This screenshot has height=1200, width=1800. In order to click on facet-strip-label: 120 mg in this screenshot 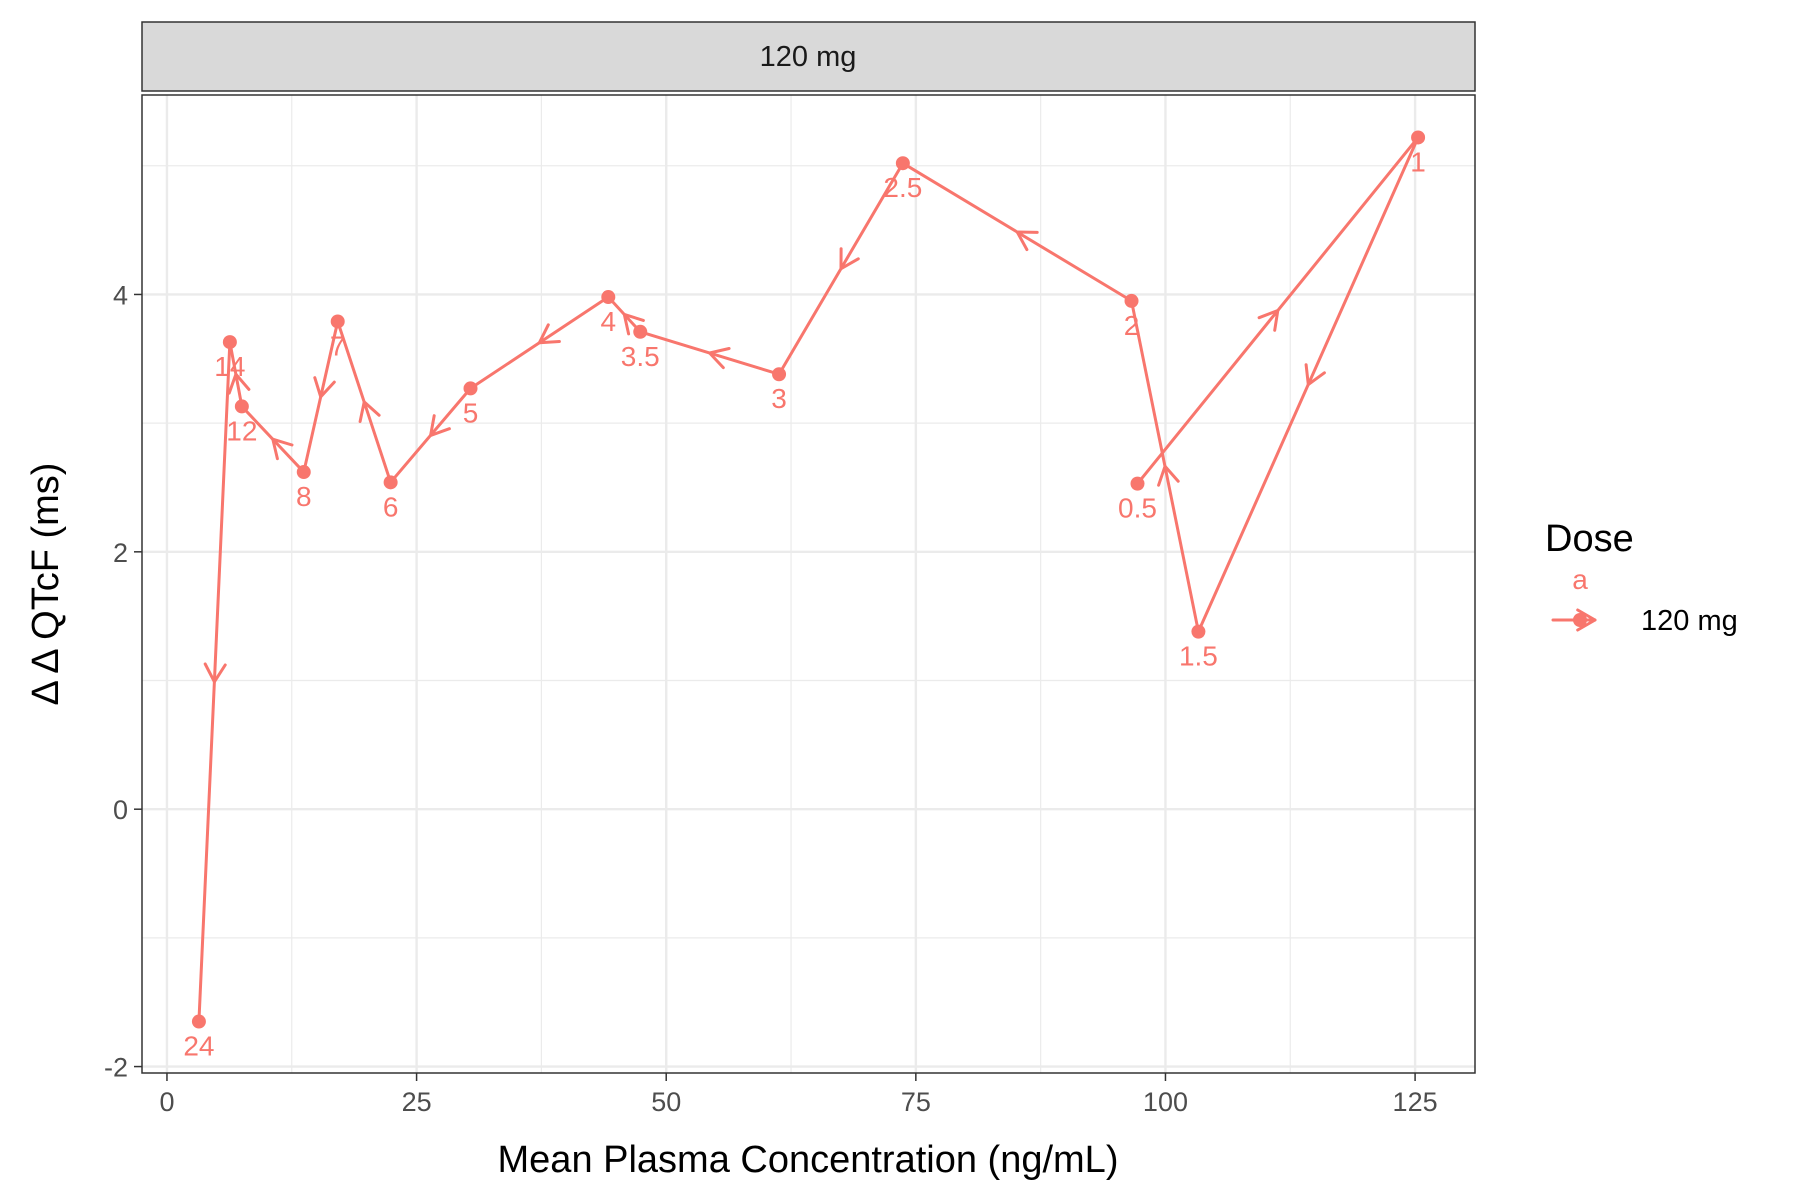, I will do `click(808, 57)`.